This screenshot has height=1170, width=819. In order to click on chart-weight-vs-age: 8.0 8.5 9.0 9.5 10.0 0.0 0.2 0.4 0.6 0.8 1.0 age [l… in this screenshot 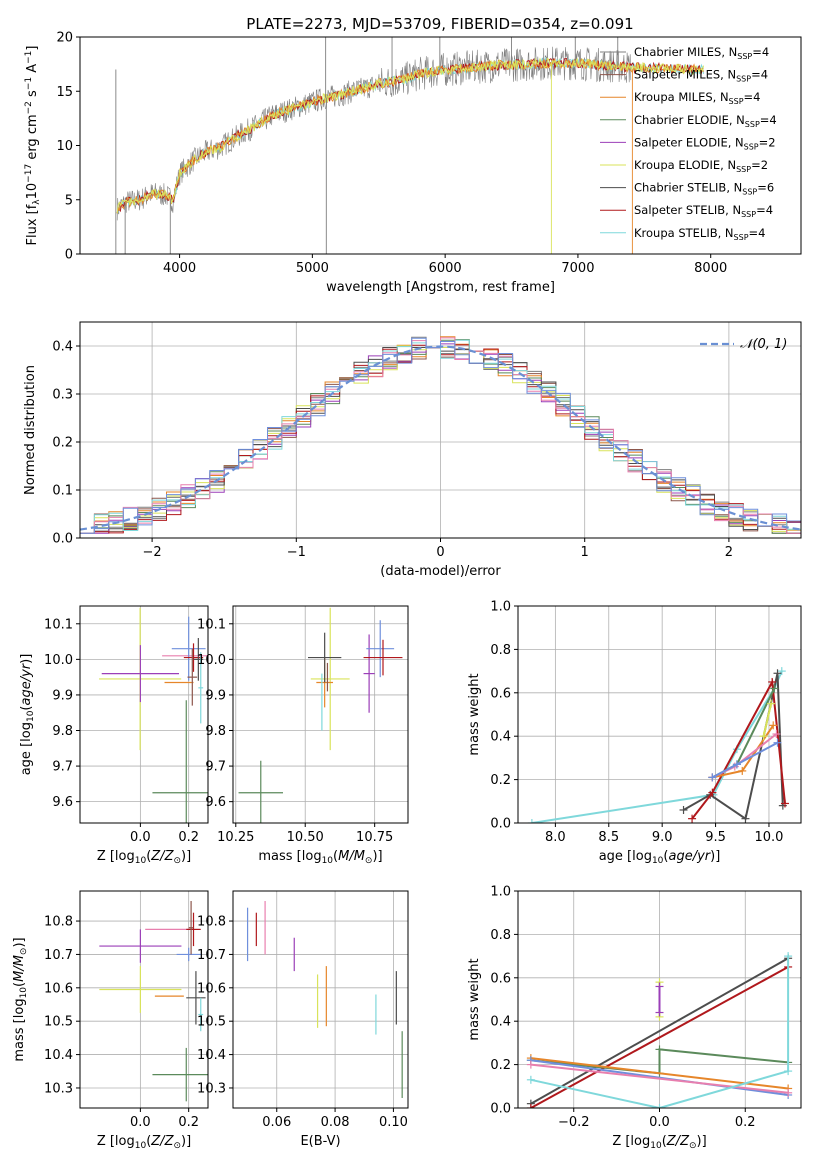, I will do `click(634, 733)`.